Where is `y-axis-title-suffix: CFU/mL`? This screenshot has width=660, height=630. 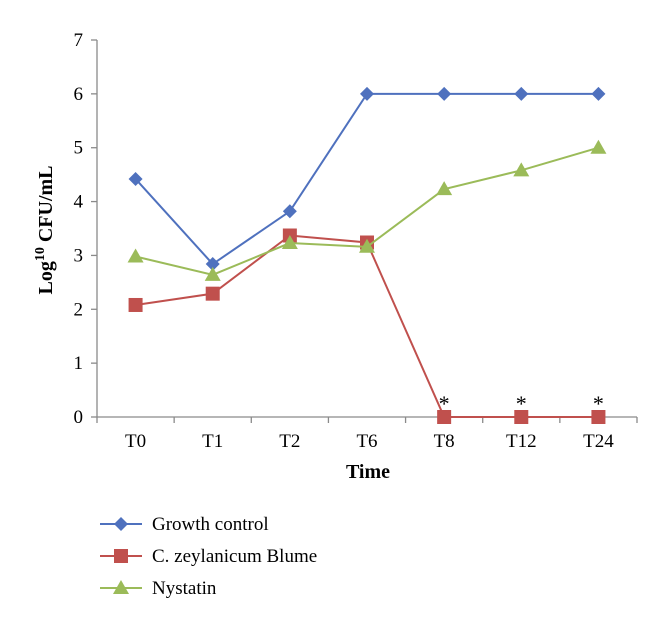
y-axis-title-suffix: CFU/mL is located at coordinates (46, 203).